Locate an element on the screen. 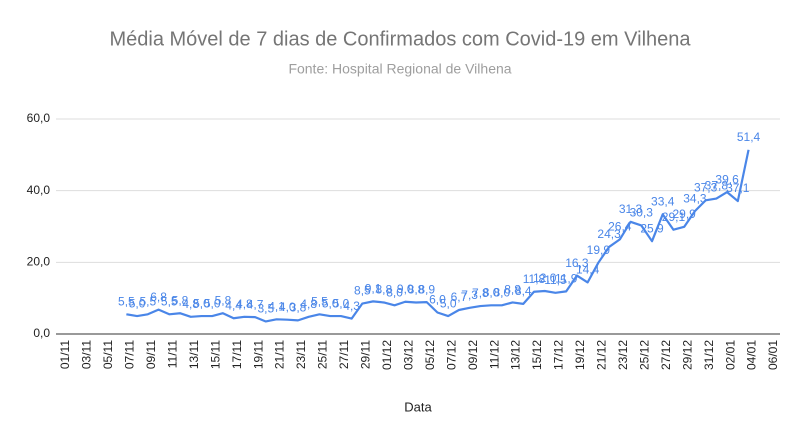 The height and width of the screenshot is (438, 800). x-axis-label: Data is located at coordinates (418, 406).